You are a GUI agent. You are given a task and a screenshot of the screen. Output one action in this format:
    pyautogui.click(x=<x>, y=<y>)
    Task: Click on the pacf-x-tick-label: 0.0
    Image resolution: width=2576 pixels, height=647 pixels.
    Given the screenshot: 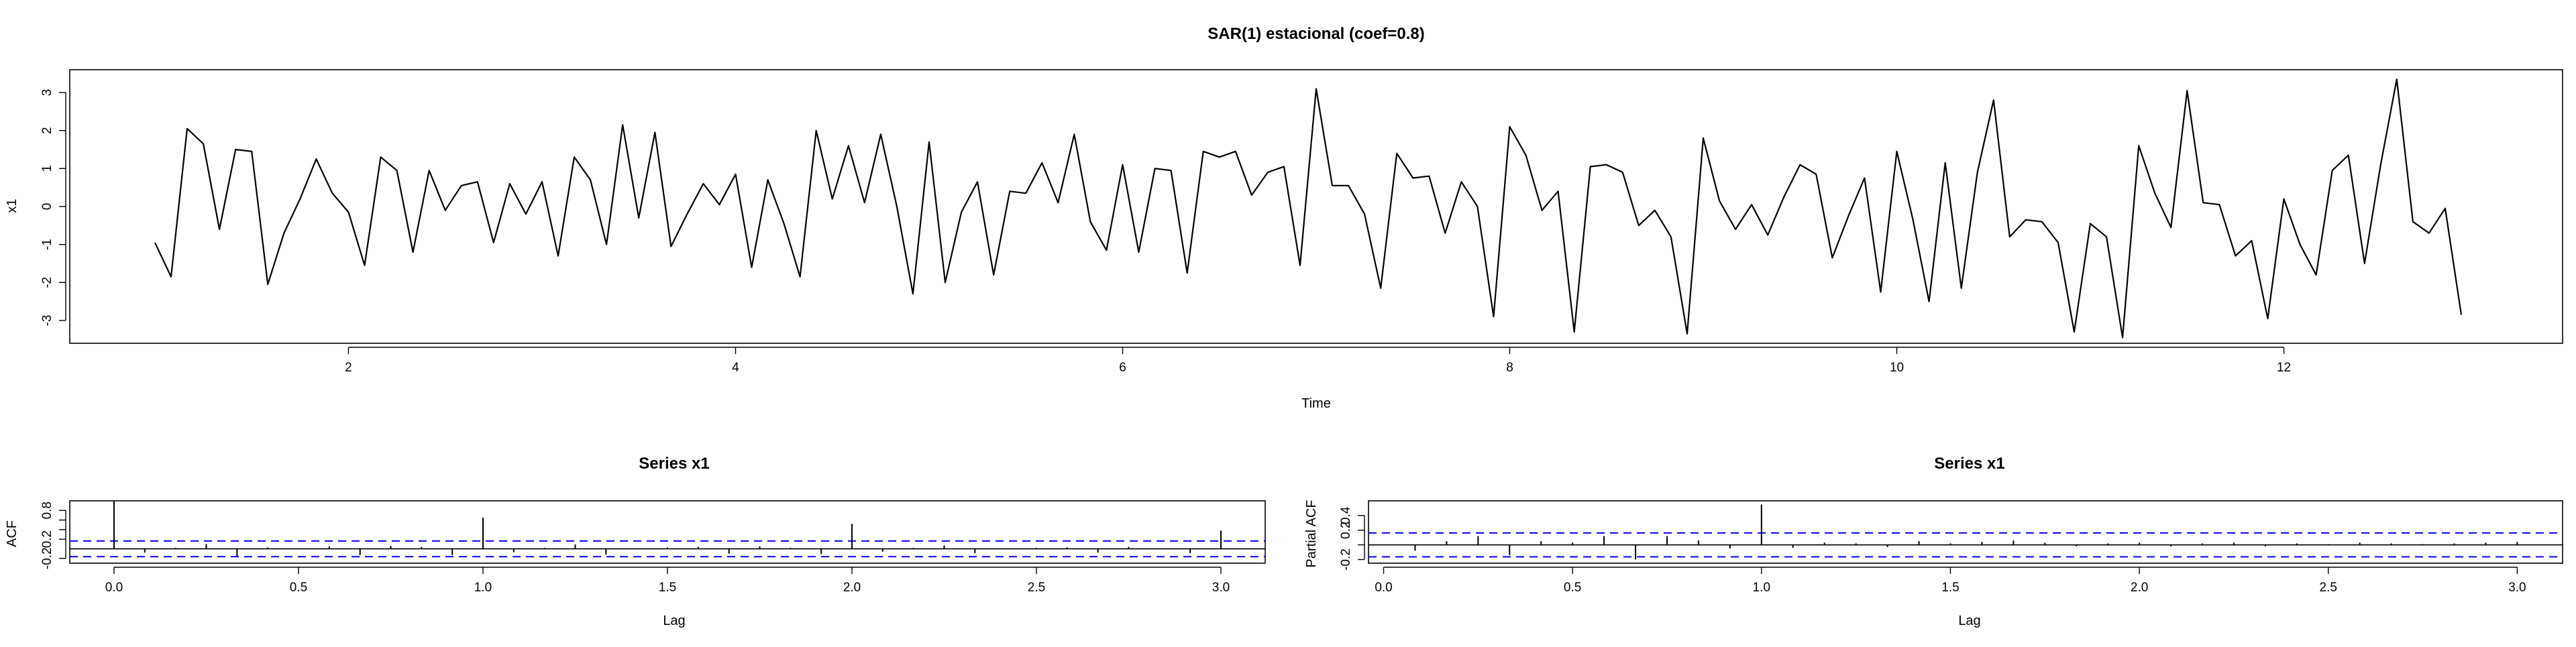 What is the action you would take?
    pyautogui.click(x=1383, y=588)
    